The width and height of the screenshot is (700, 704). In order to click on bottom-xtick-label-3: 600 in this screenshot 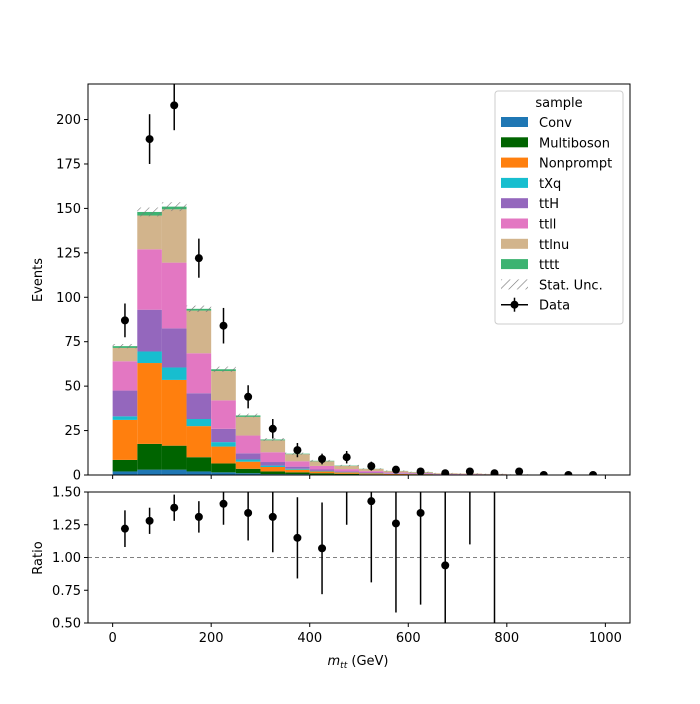, I will do `click(408, 638)`.